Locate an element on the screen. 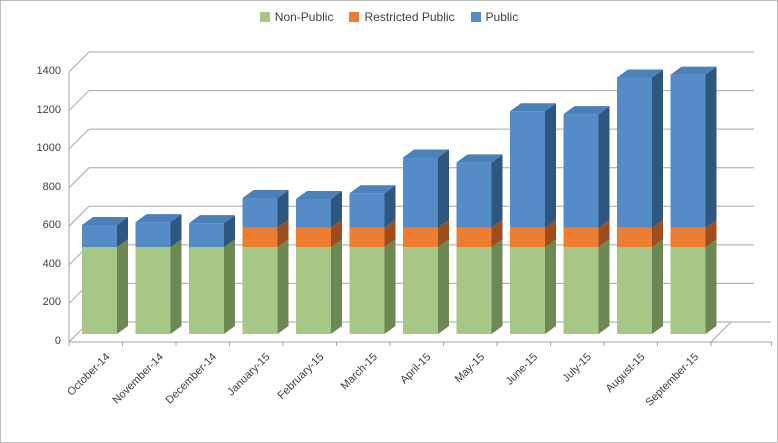  chart-legend: Non-Public Restricted Public Public is located at coordinates (389, 17).